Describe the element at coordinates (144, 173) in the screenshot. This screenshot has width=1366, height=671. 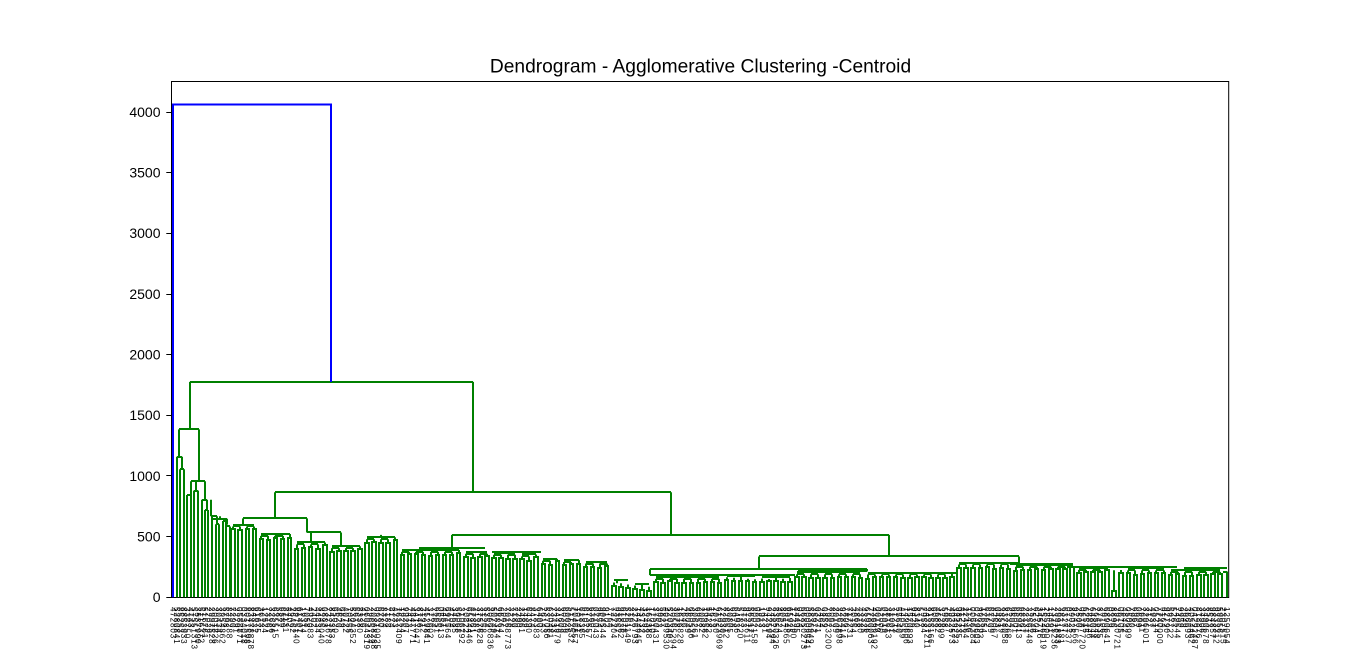
I see `svg-text: 3500` at that location.